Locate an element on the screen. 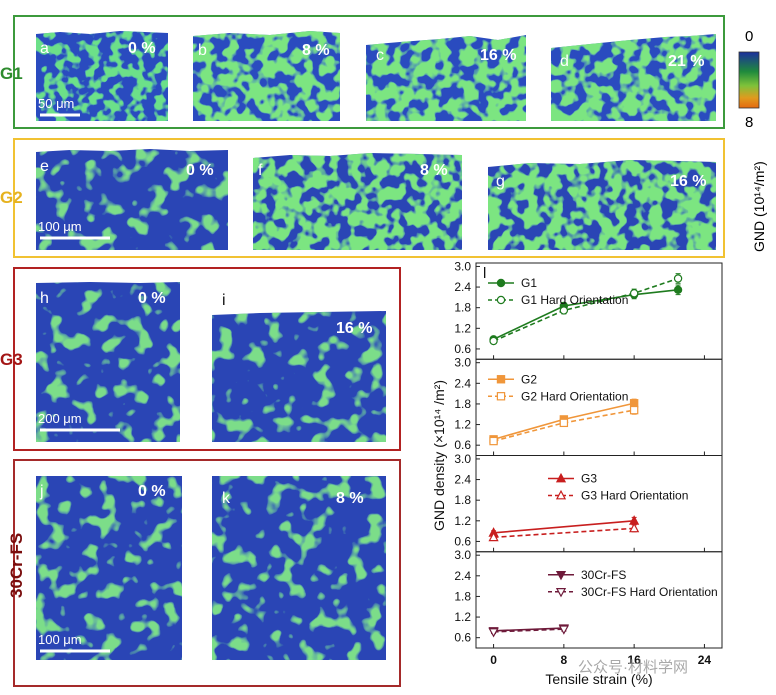 This screenshot has height=695, width=776. legend-entry: G2 is located at coordinates (529, 379).